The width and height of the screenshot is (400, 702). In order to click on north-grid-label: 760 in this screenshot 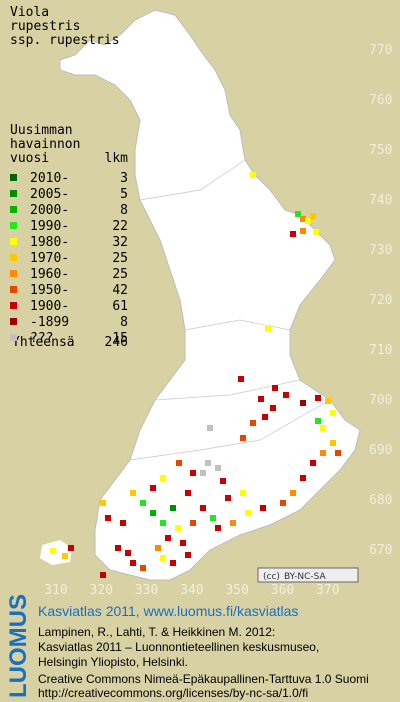, I will do `click(380, 100)`.